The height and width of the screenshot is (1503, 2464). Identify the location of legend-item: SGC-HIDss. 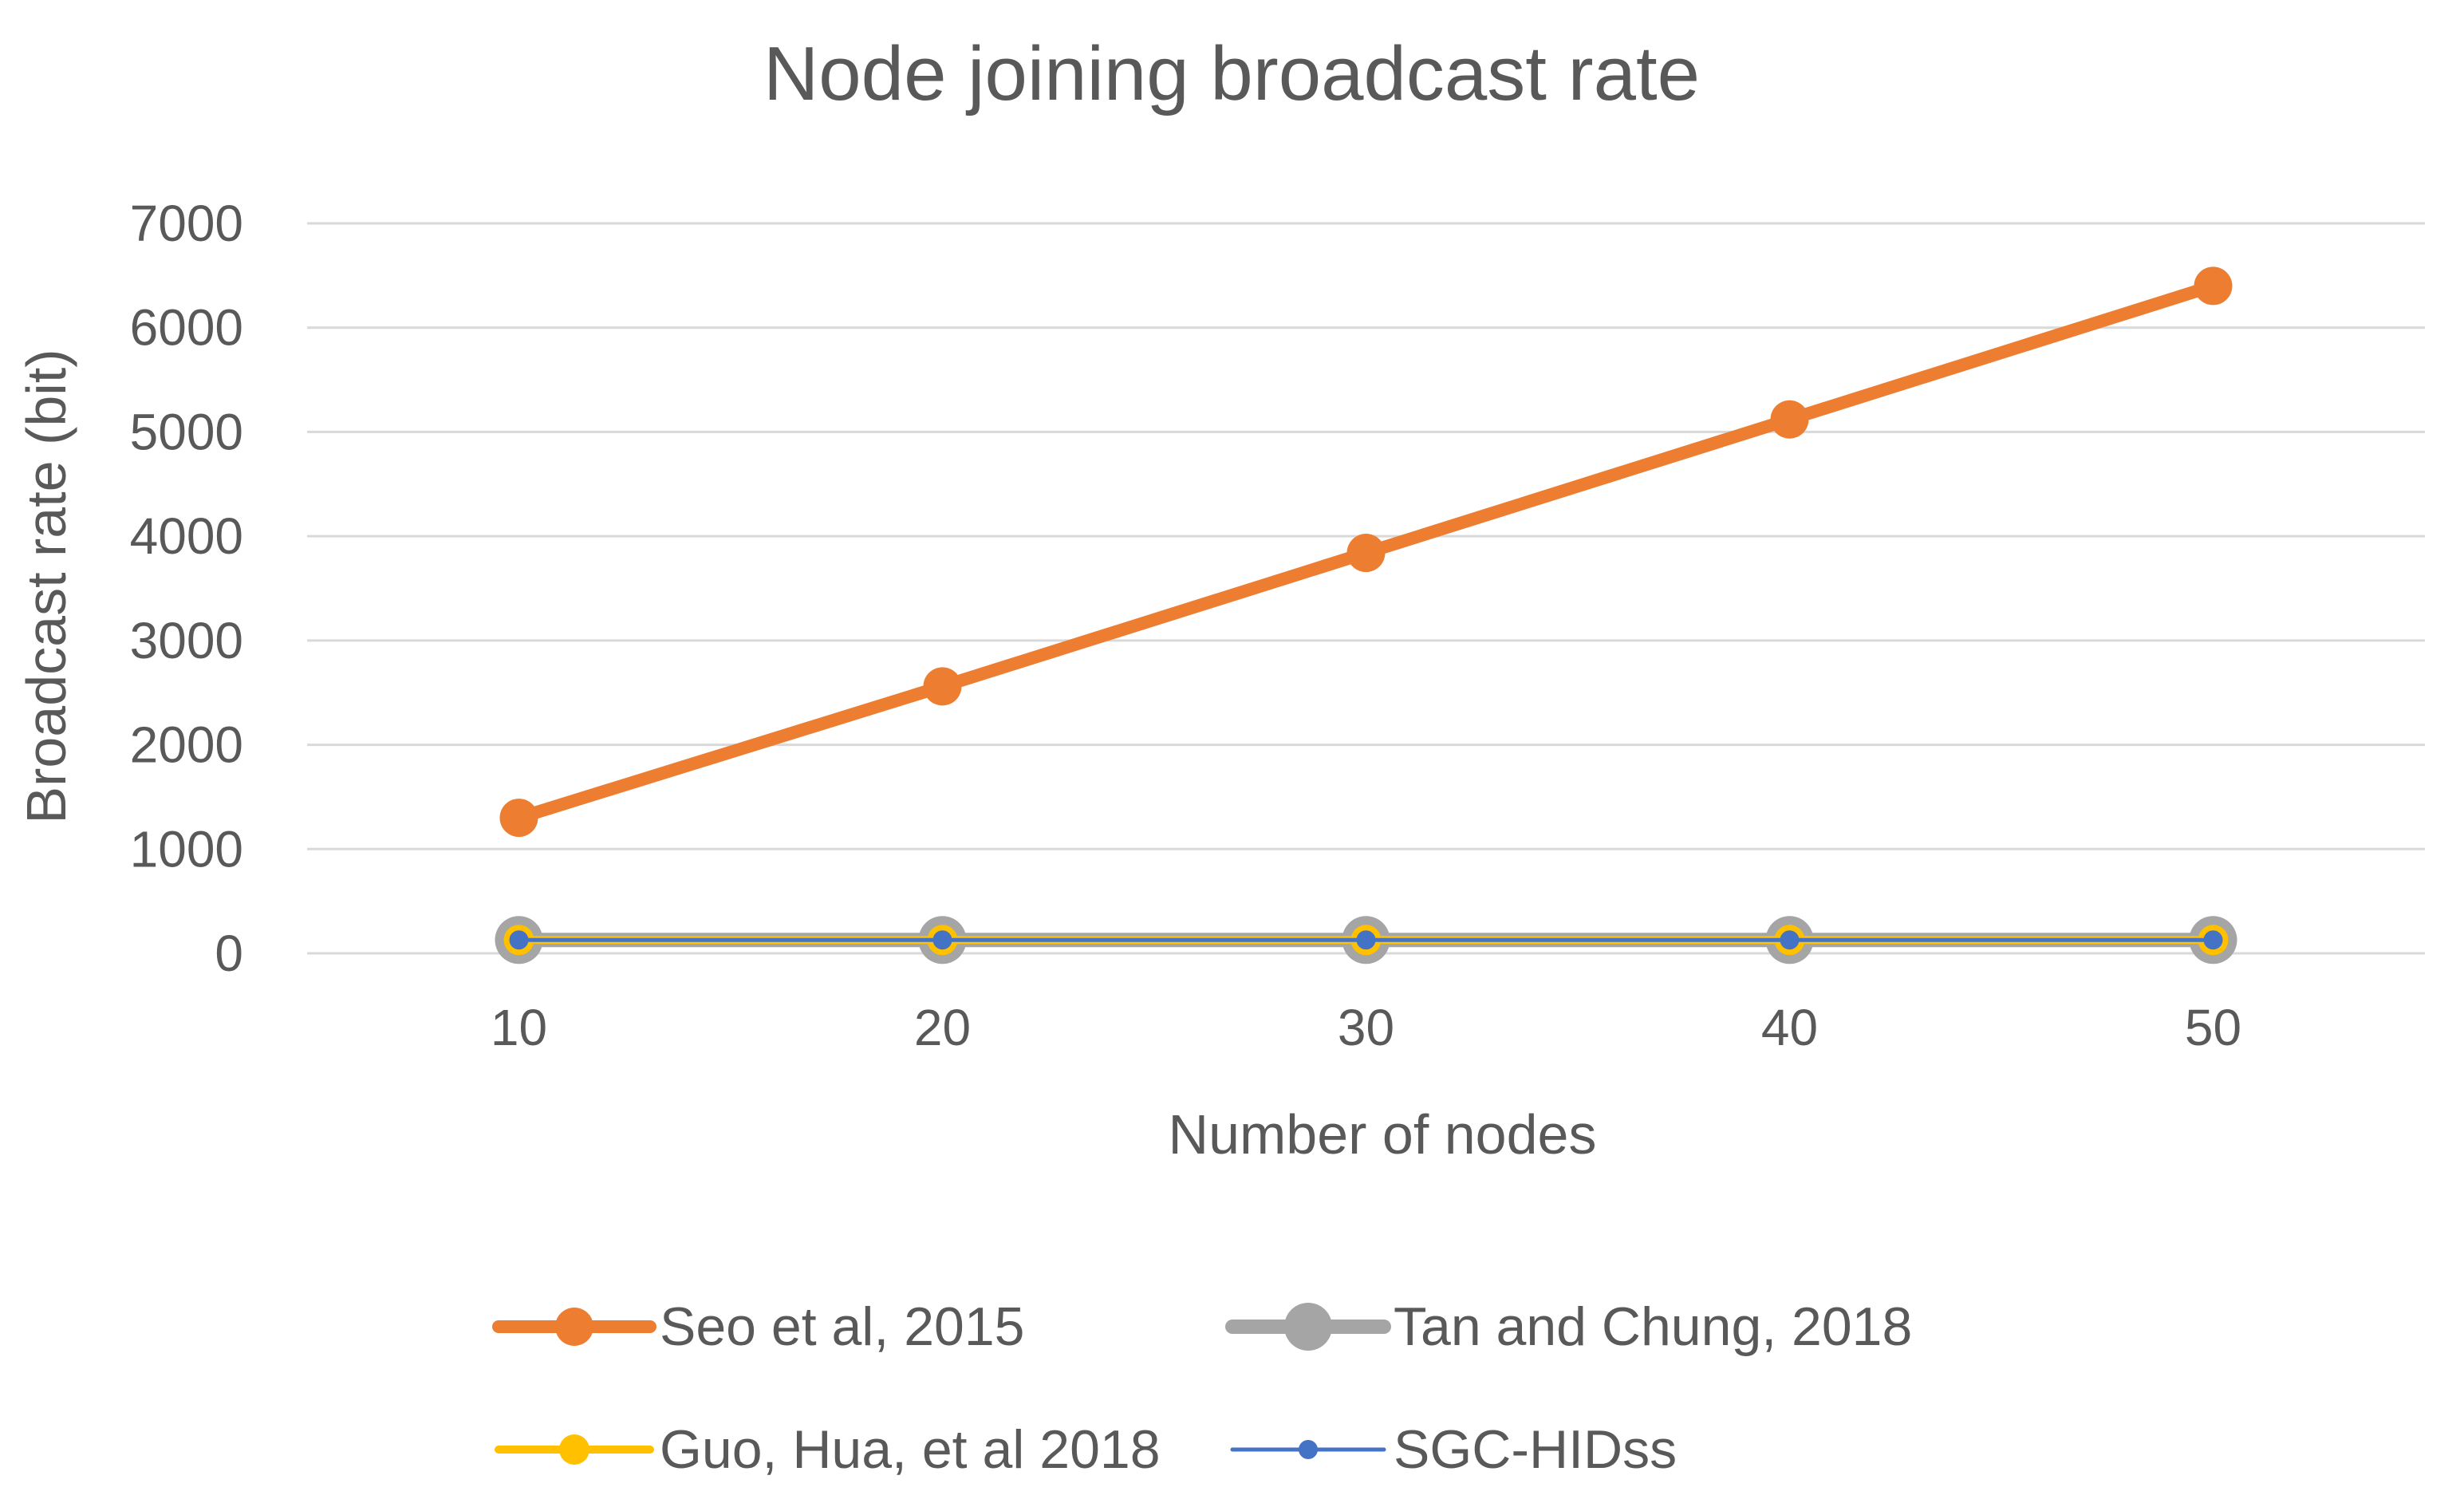
(1453, 1449).